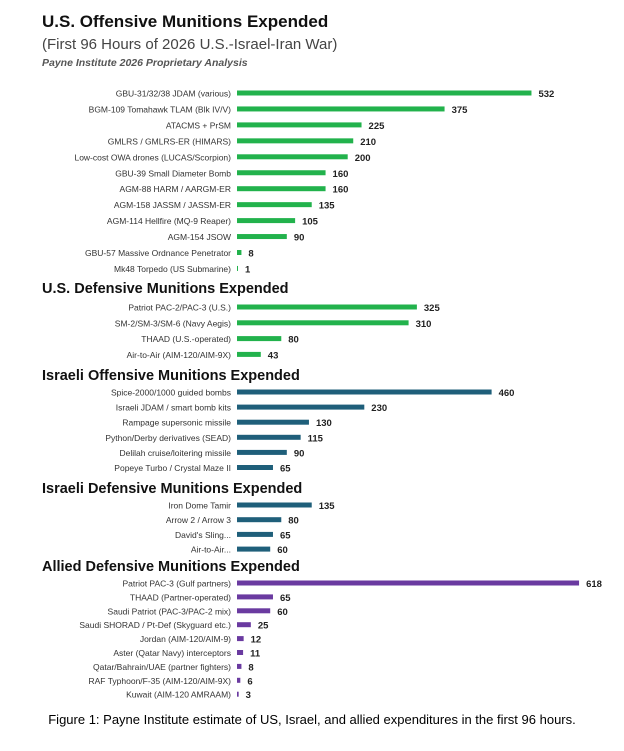 This screenshot has width=624, height=751. What do you see at coordinates (507, 393) in the screenshot?
I see `value-label: 460` at bounding box center [507, 393].